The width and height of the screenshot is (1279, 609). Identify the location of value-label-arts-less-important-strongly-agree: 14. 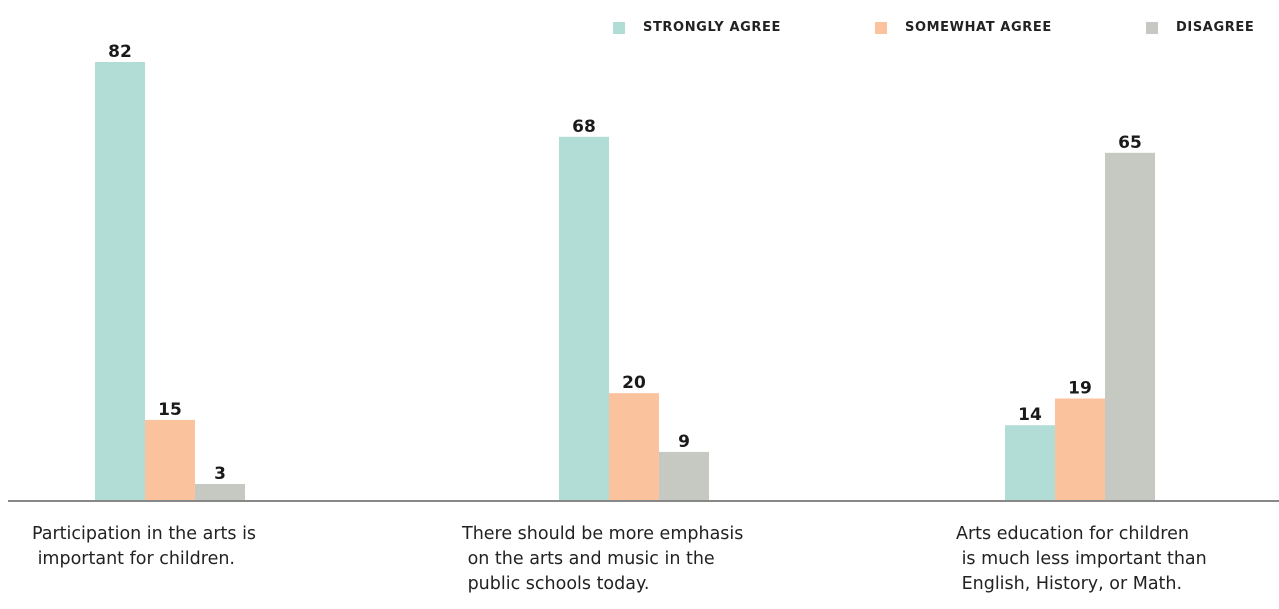
(1030, 415).